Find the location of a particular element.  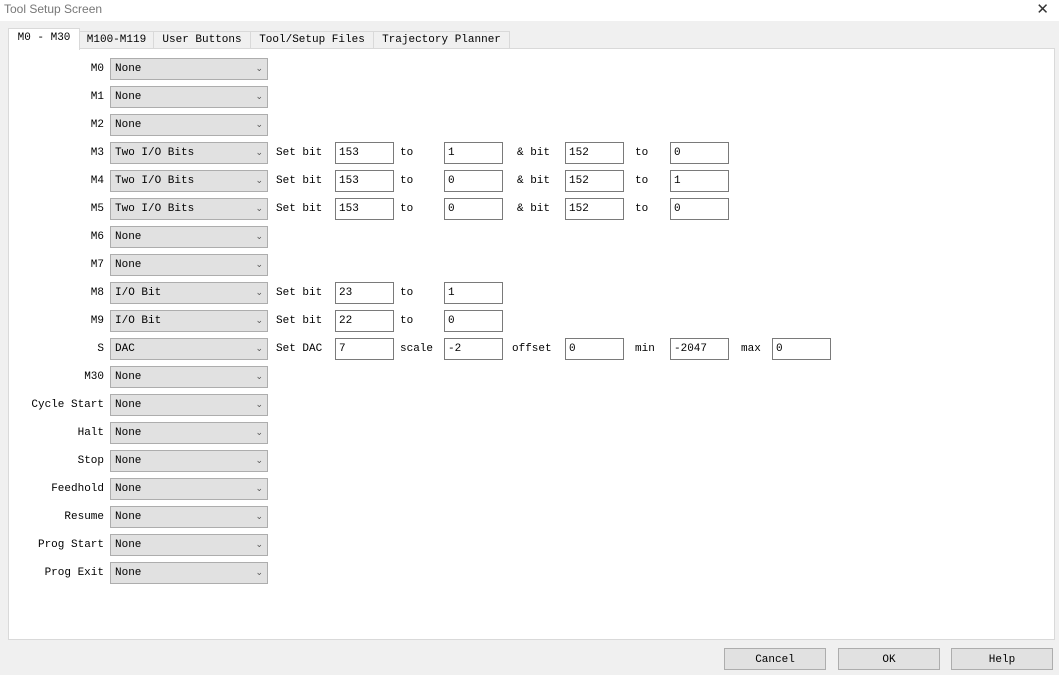

tab-m0-m30: M0 - M30 is located at coordinates (44, 39).